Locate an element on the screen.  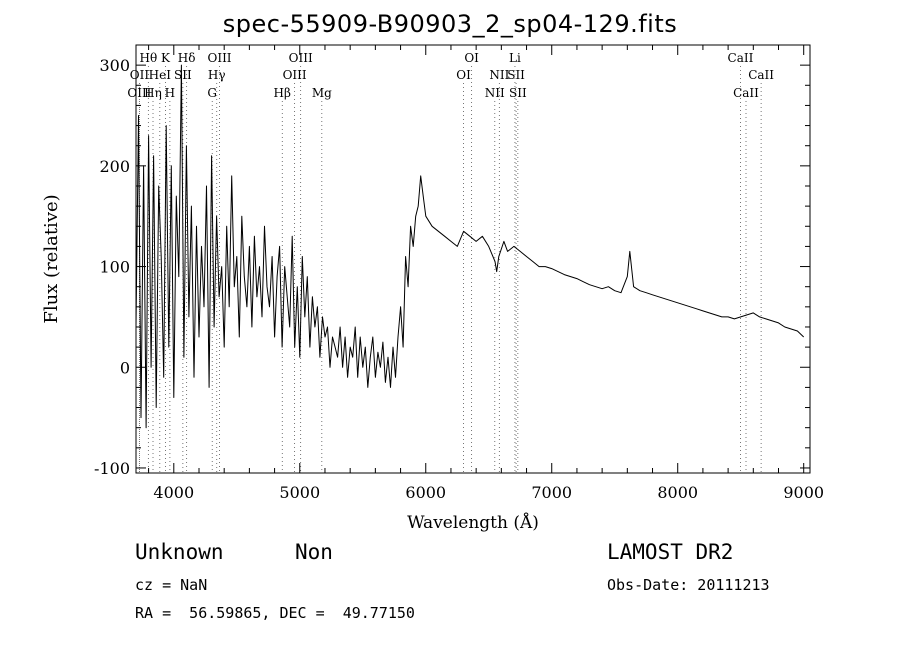
y-tick-label: 100 is located at coordinates (114, 267).